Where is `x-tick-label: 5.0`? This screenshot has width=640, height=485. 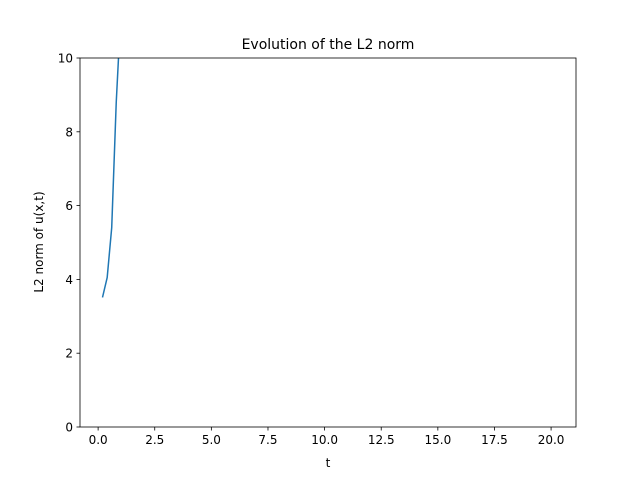 x-tick-label: 5.0 is located at coordinates (211, 440).